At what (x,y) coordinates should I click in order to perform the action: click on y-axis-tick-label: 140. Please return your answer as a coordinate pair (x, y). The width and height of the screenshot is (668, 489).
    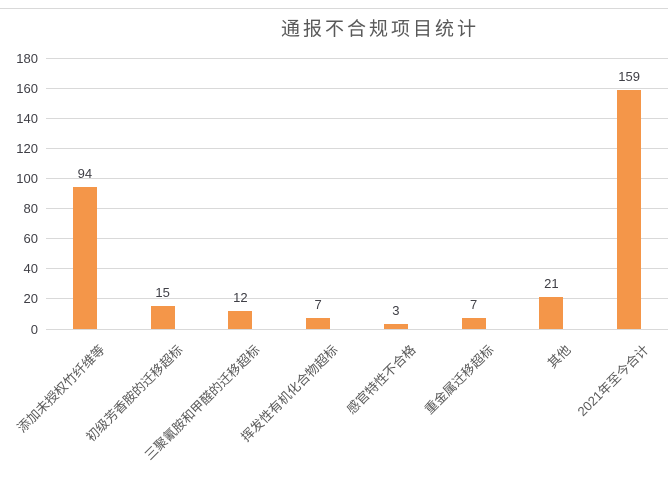
    Looking at the image, I should click on (27, 118).